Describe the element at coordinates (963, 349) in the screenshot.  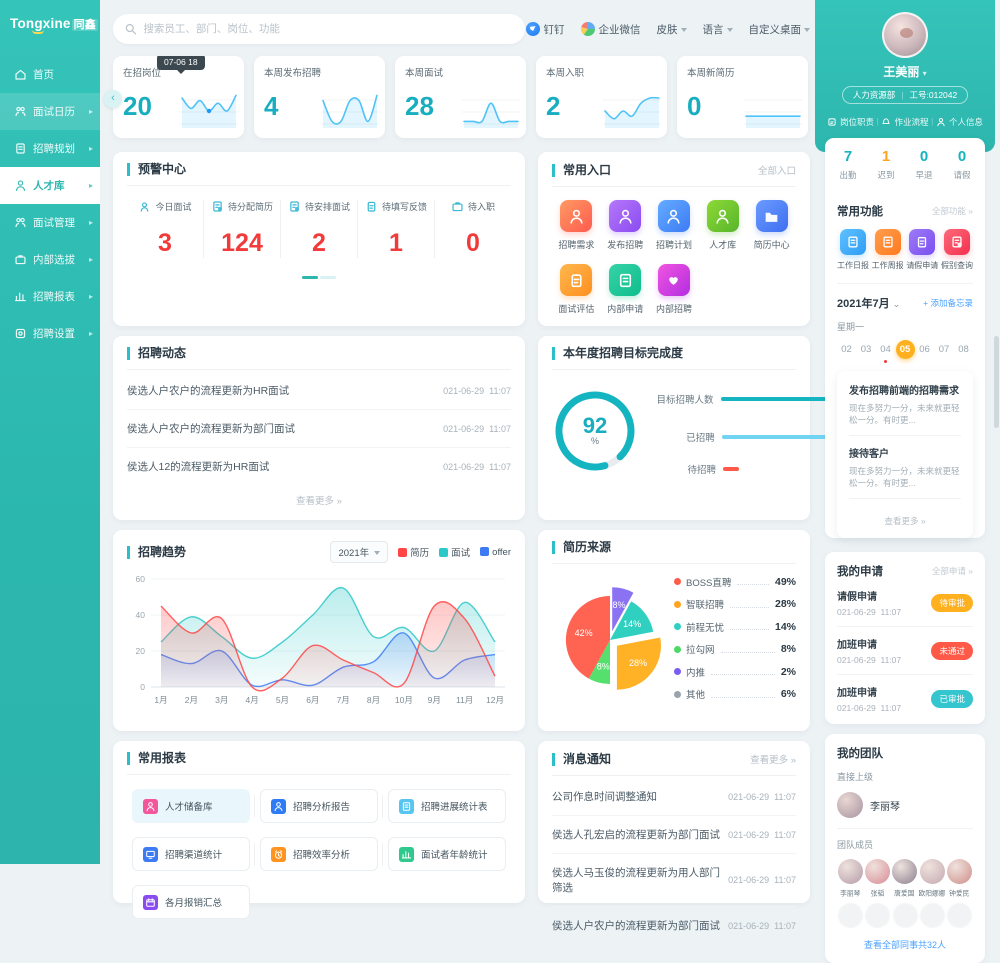
I see `calendar-day-08: 08` at that location.